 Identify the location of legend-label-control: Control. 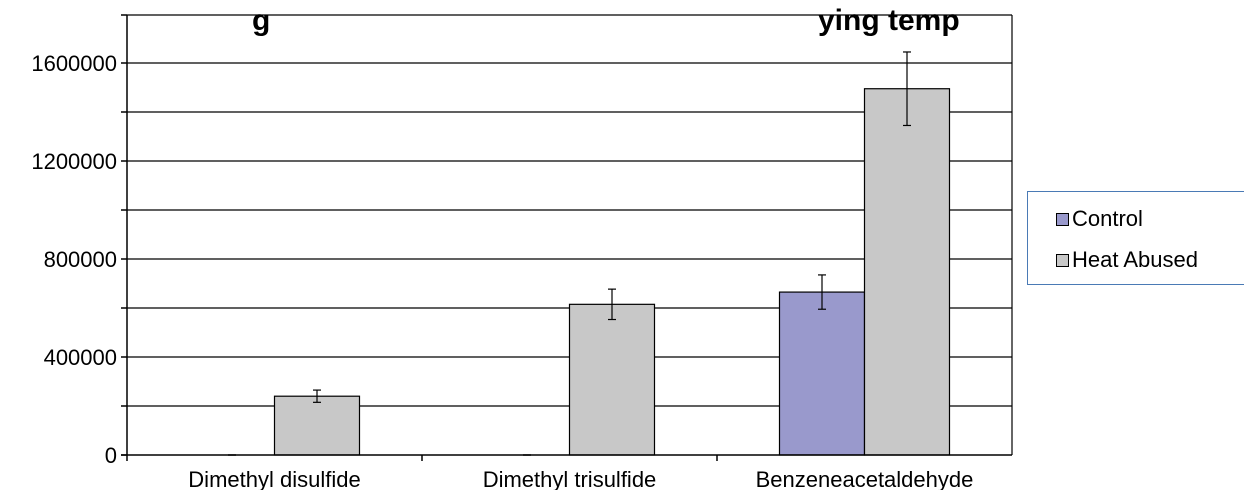
(1107, 218).